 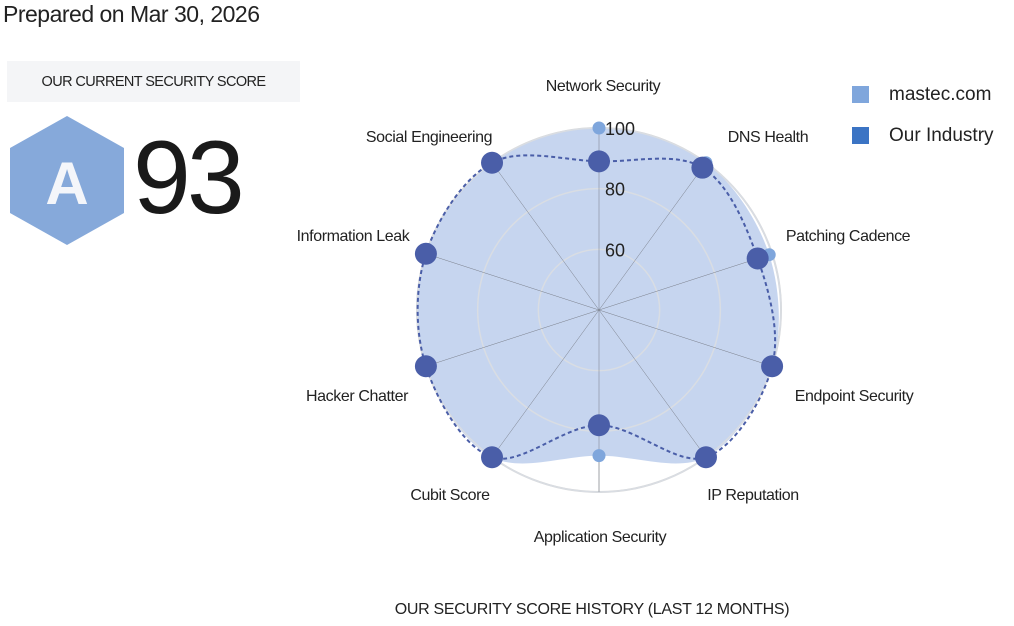 What do you see at coordinates (600, 537) in the screenshot?
I see `axis-label: Application Security` at bounding box center [600, 537].